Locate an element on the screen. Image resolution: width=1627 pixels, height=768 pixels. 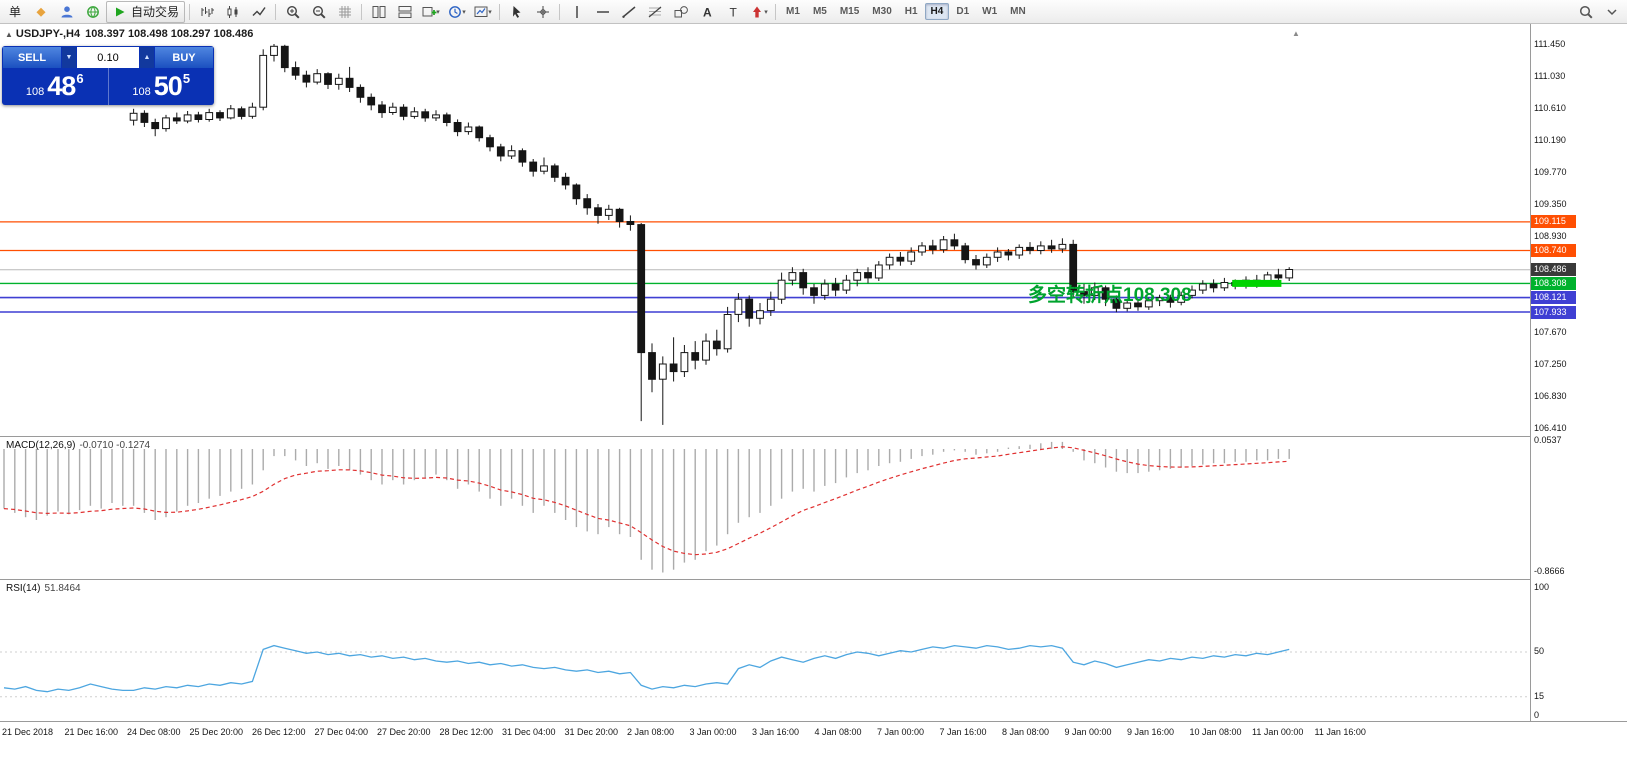
sell-price-whole: 108 is located at coordinates (35, 92).